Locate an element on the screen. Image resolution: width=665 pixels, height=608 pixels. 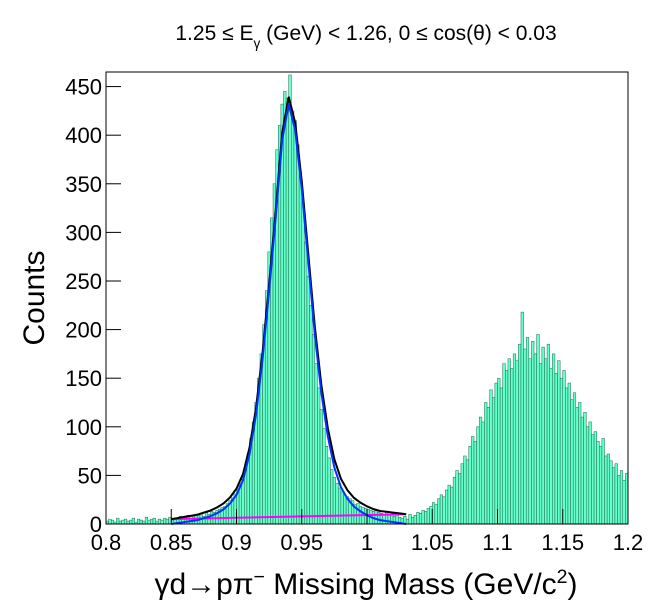
y-tick-label: 300 is located at coordinates (83, 232).